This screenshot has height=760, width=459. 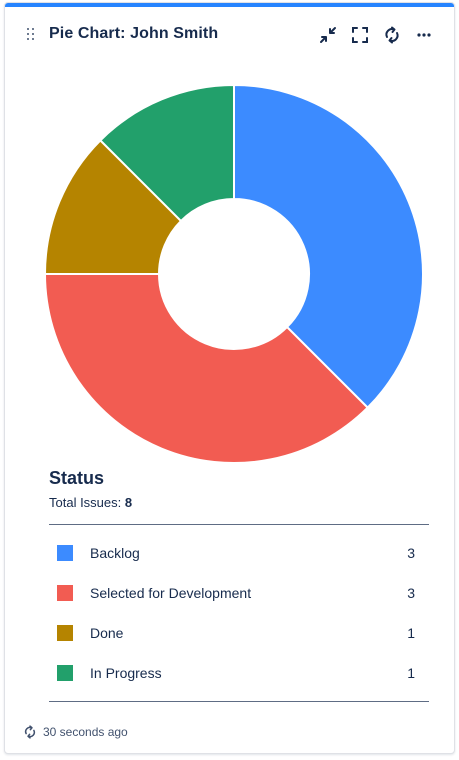 I want to click on legend-item-in-progress: In Progress 1, so click(x=239, y=673).